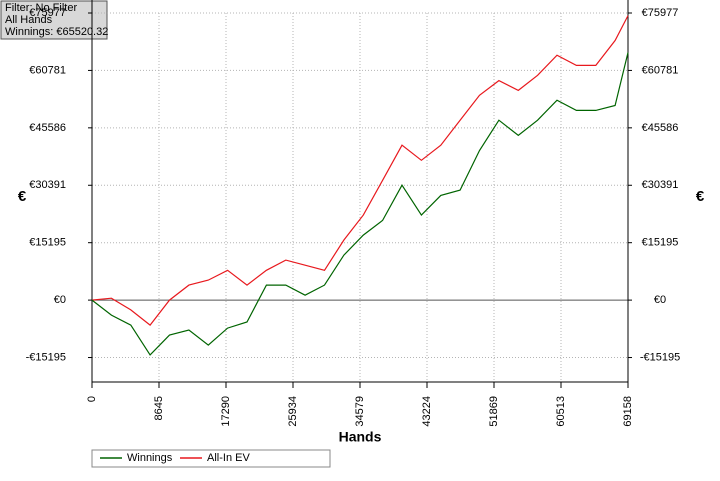  What do you see at coordinates (628, 411) in the screenshot?
I see `x-tick-label: 69158` at bounding box center [628, 411].